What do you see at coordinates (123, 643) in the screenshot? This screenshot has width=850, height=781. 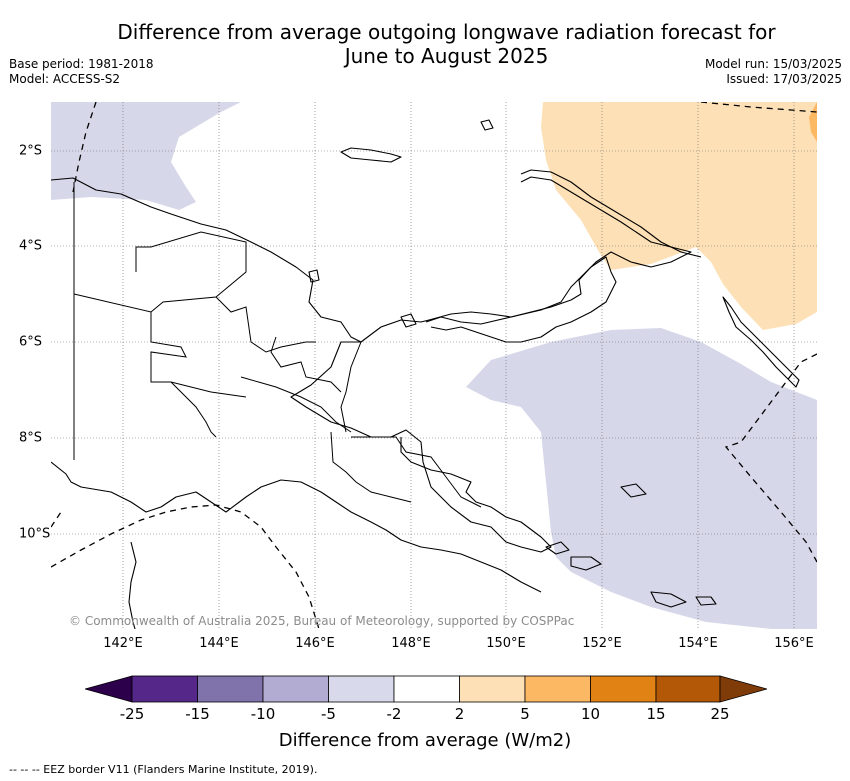 I see `lon-label-142: 142°E` at bounding box center [123, 643].